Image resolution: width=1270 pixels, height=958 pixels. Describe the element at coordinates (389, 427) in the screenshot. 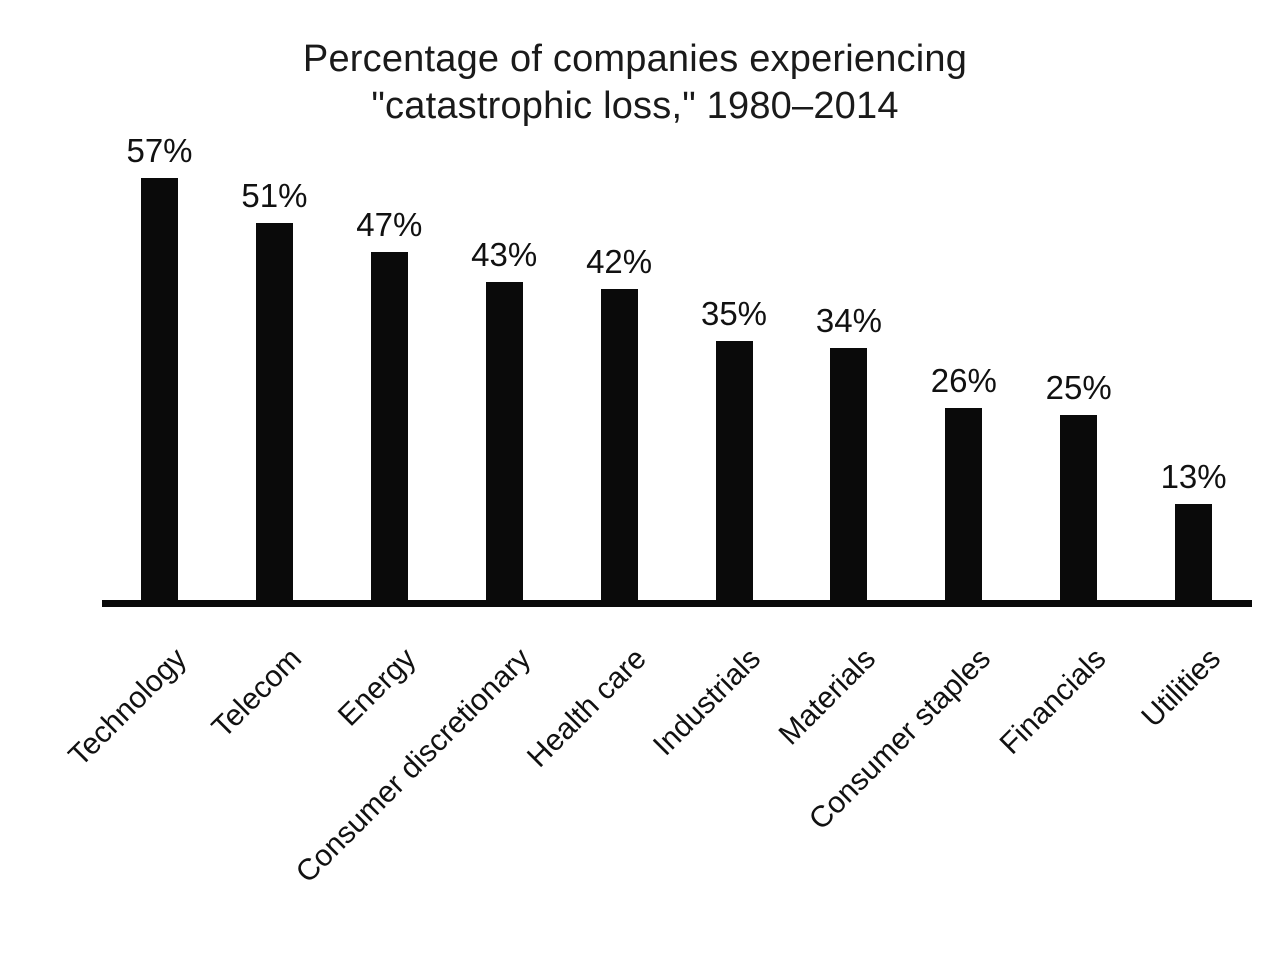

I see `bar-energy` at that location.